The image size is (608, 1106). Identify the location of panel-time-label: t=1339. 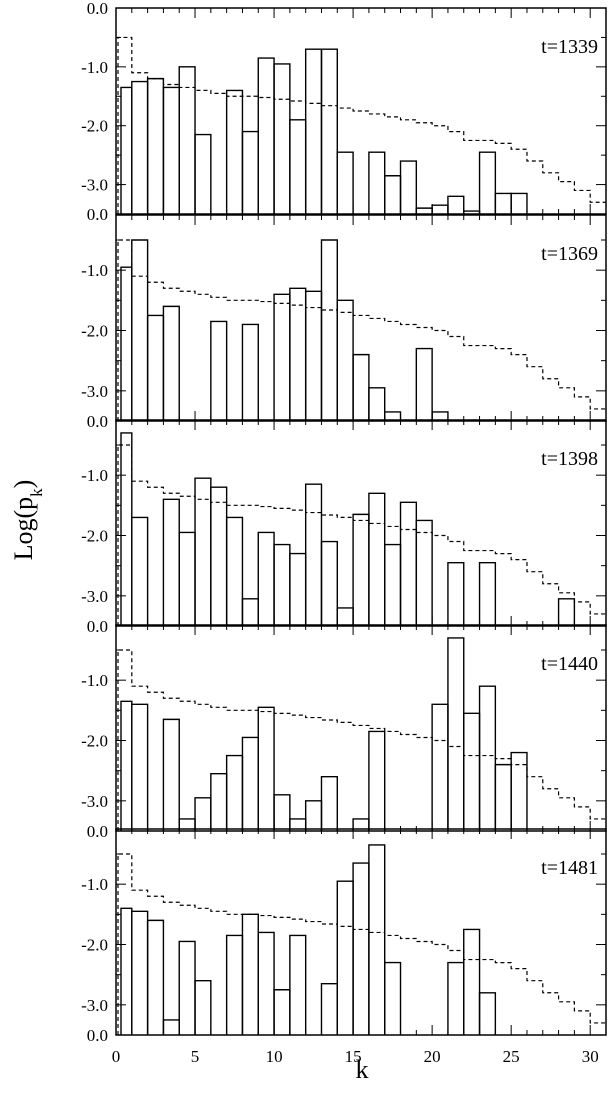
(569, 47).